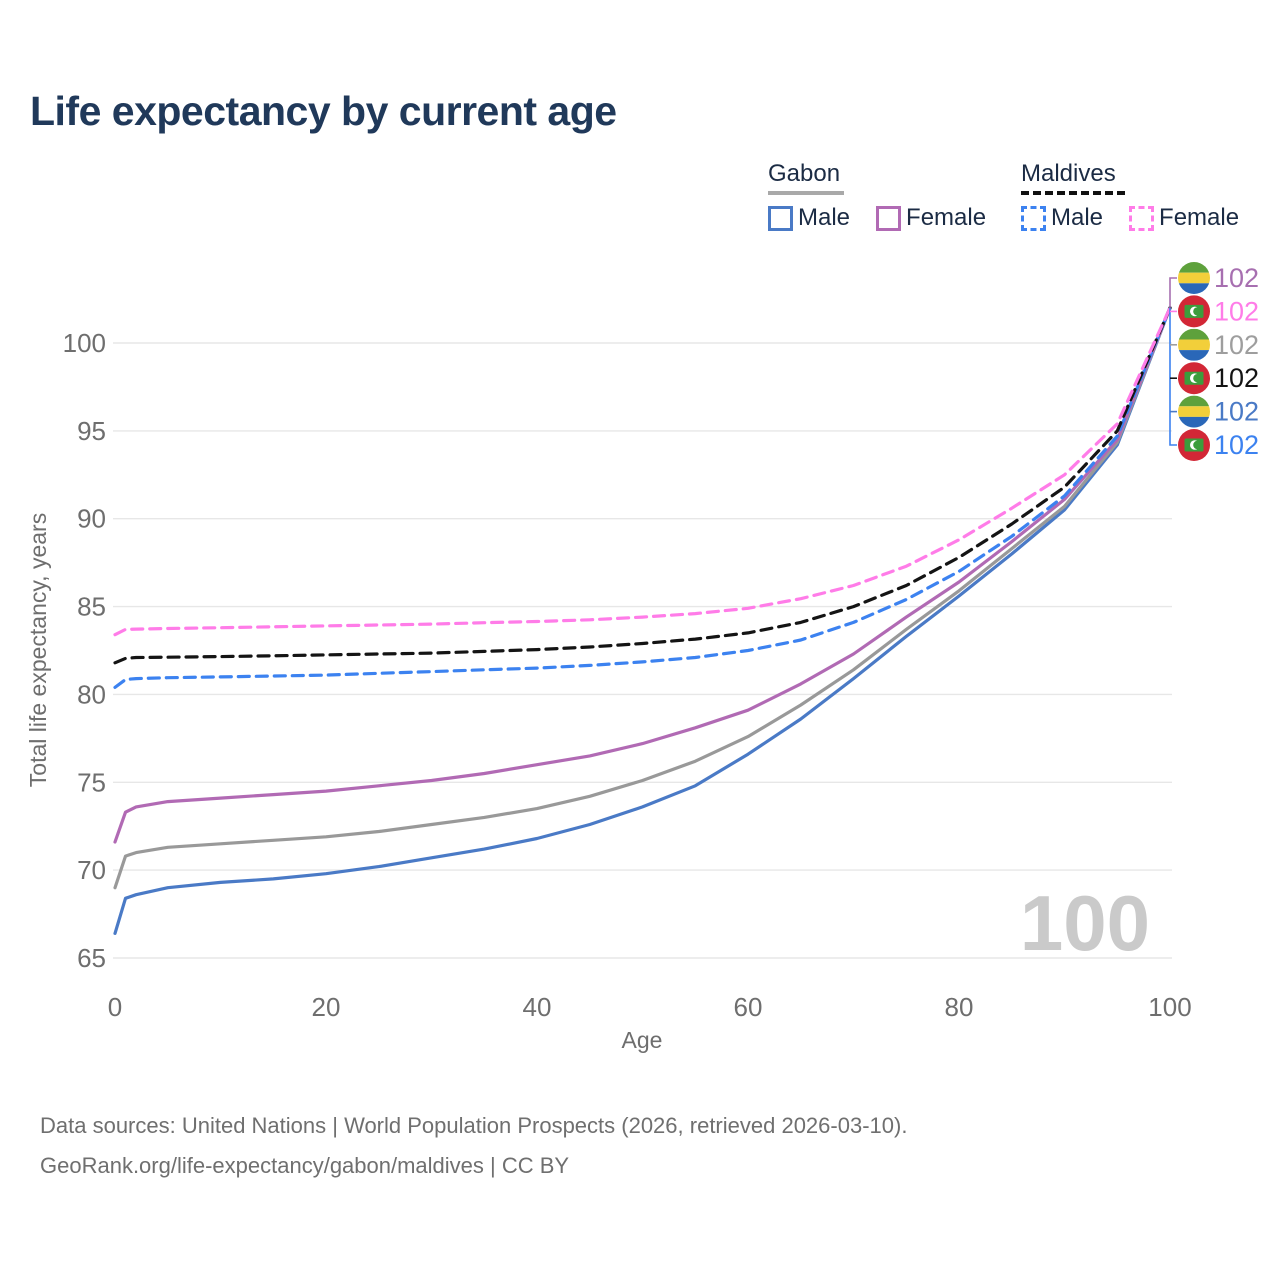  What do you see at coordinates (1169, 1007) in the screenshot?
I see `x-tick-label: 100` at bounding box center [1169, 1007].